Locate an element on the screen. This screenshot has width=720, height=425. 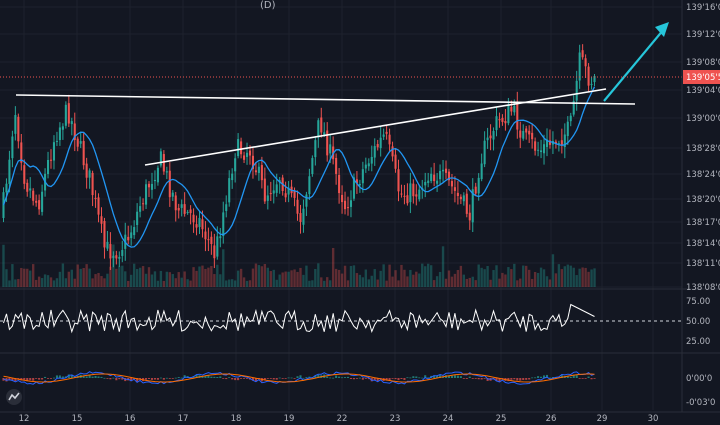
rsi-tick-label: 25.00 is located at coordinates (698, 342).